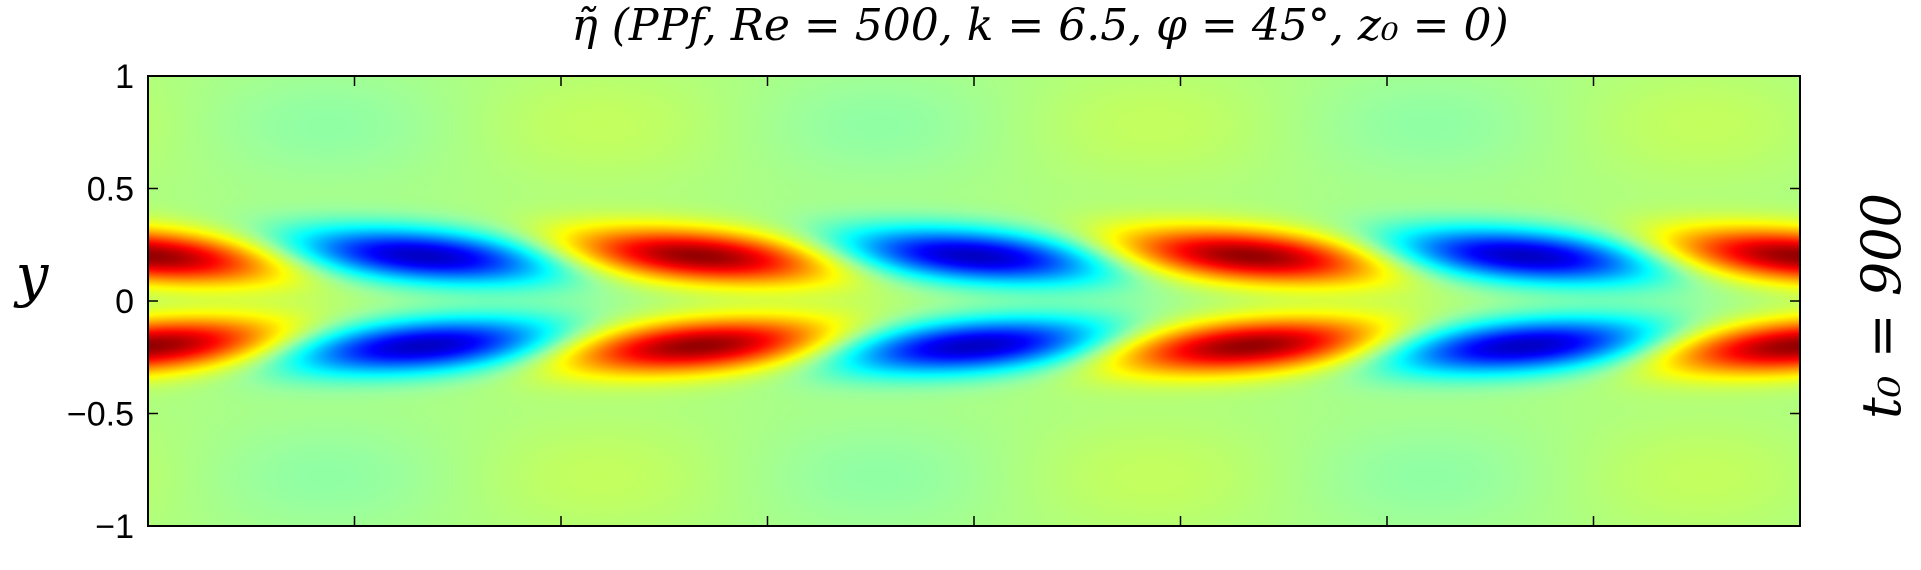 The width and height of the screenshot is (1921, 570). I want to click on y-axis-label: y, so click(31, 275).